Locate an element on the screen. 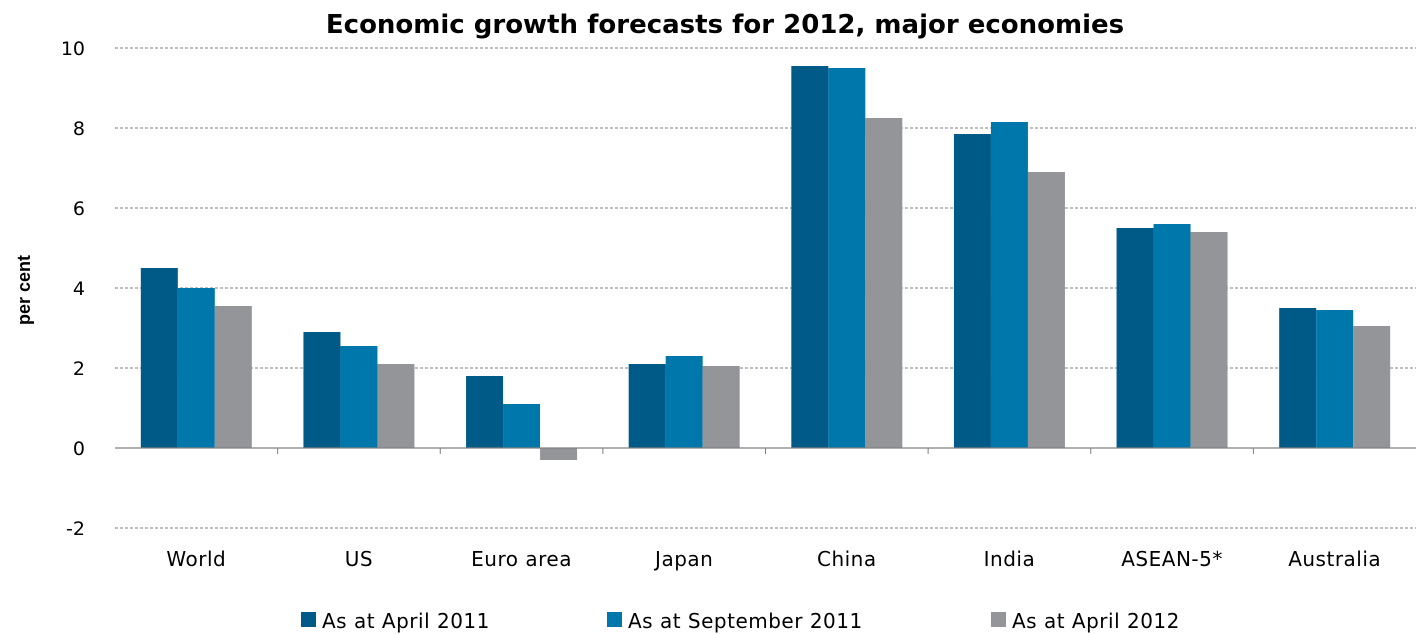 Image resolution: width=1416 pixels, height=634 pixels. y-tick-label: 10 is located at coordinates (73, 49).